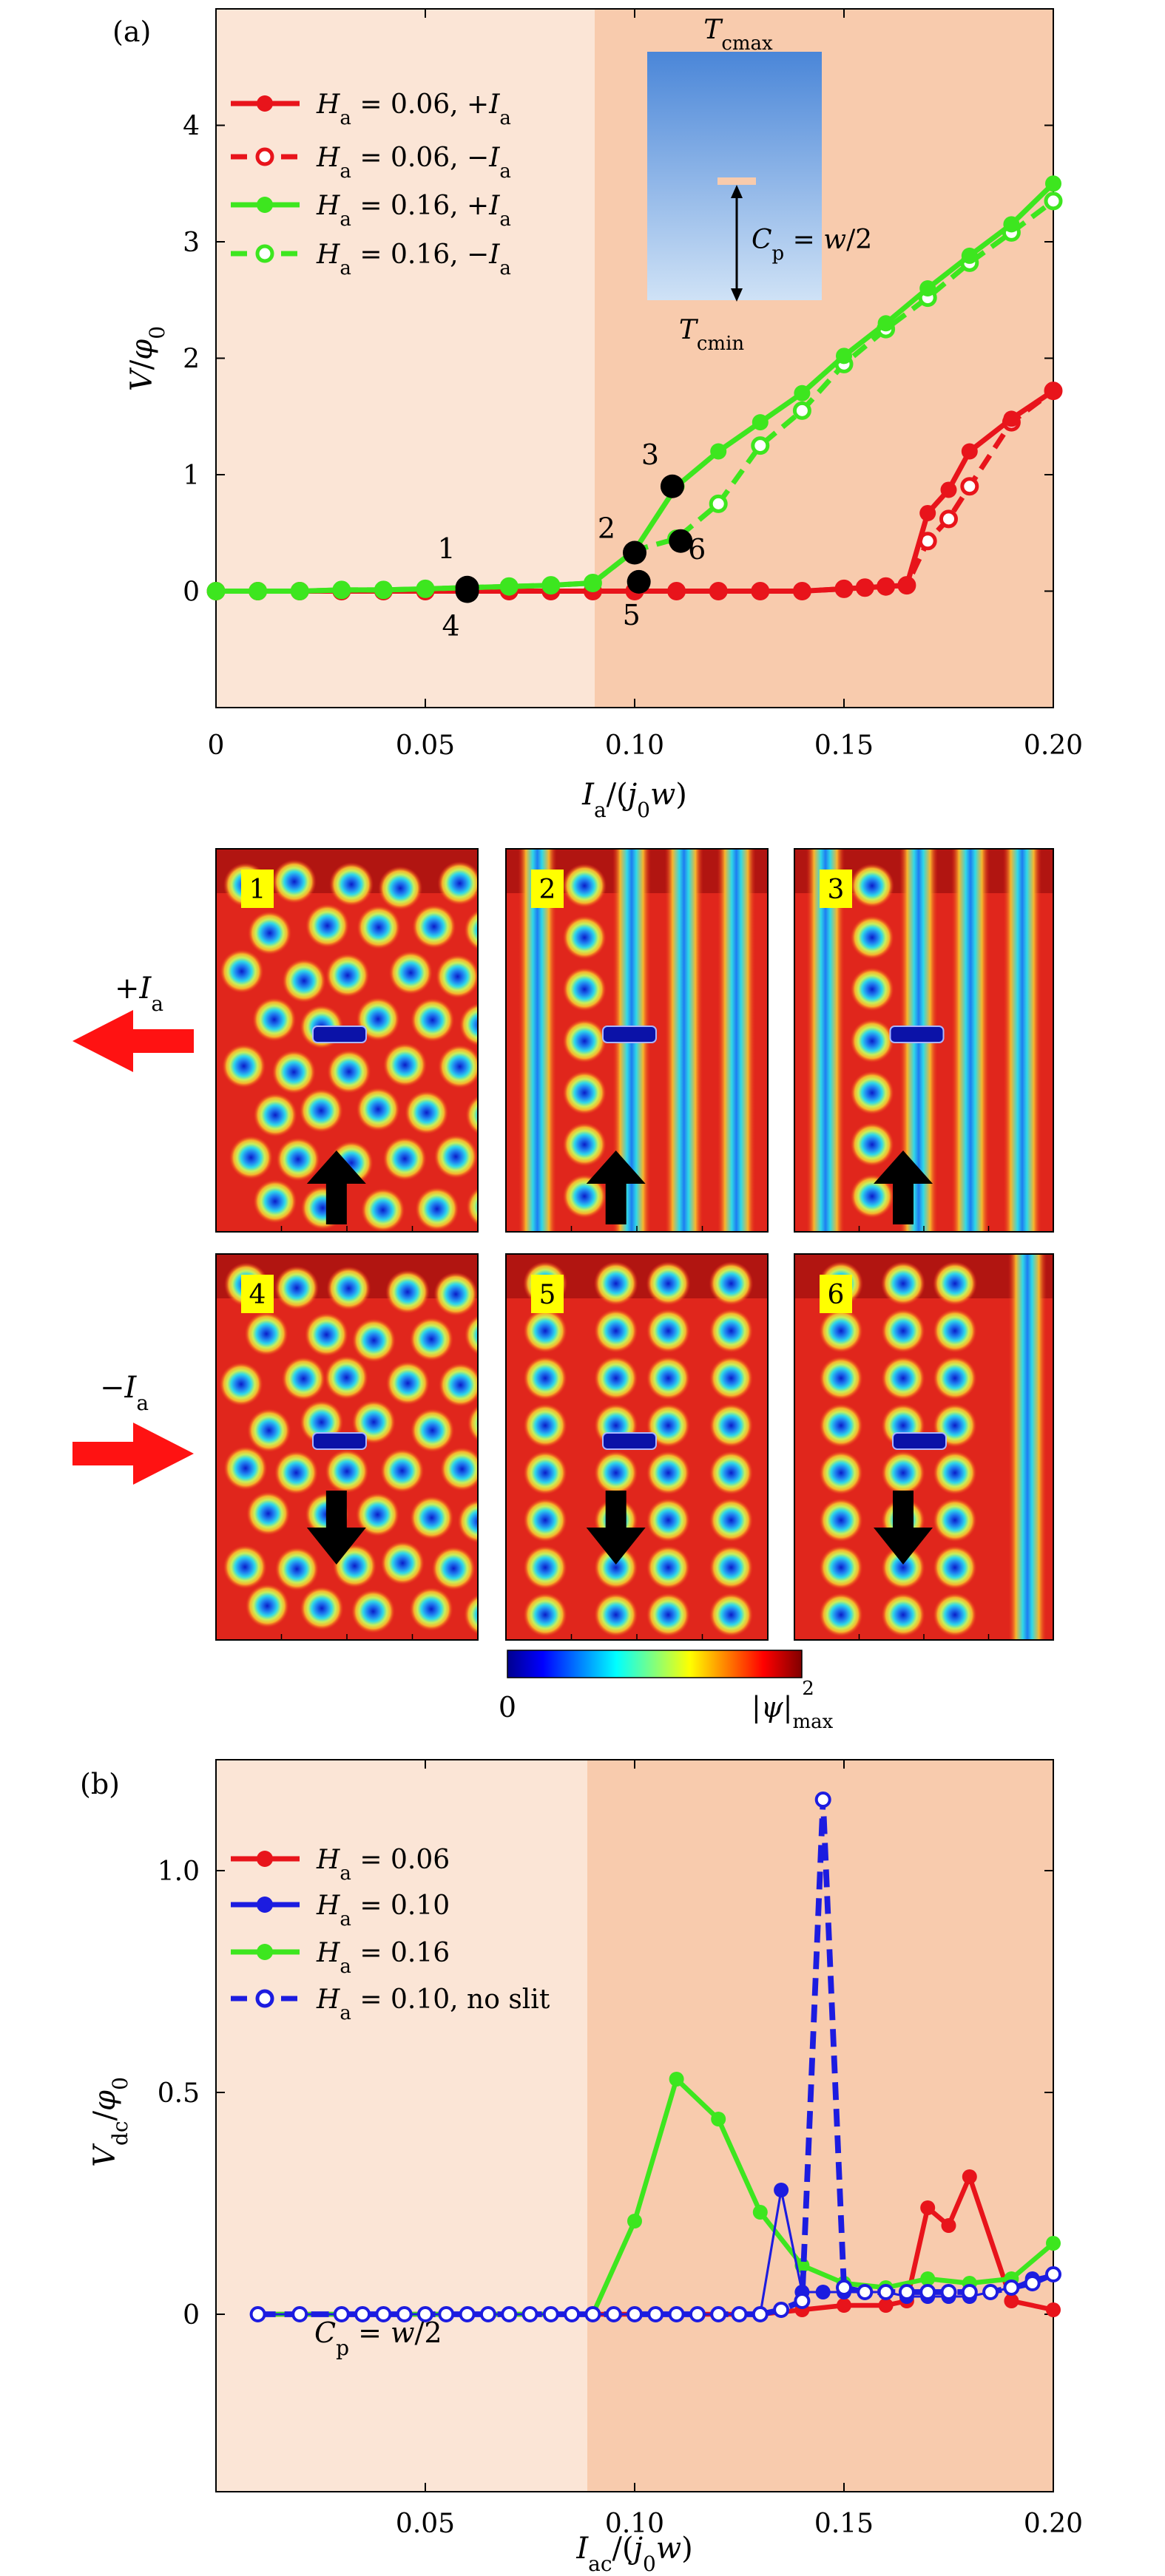 The height and width of the screenshot is (2576, 1165). What do you see at coordinates (820, 2126) in the screenshot?
I see `panel-b-region-dark` at bounding box center [820, 2126].